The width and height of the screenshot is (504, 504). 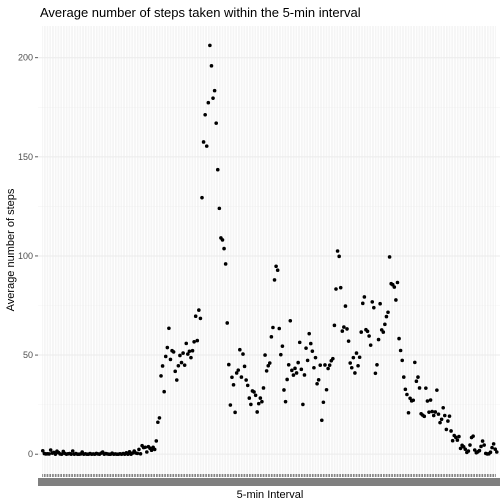 I want to click on x-axis-title: 5-min Interval, so click(x=270, y=495).